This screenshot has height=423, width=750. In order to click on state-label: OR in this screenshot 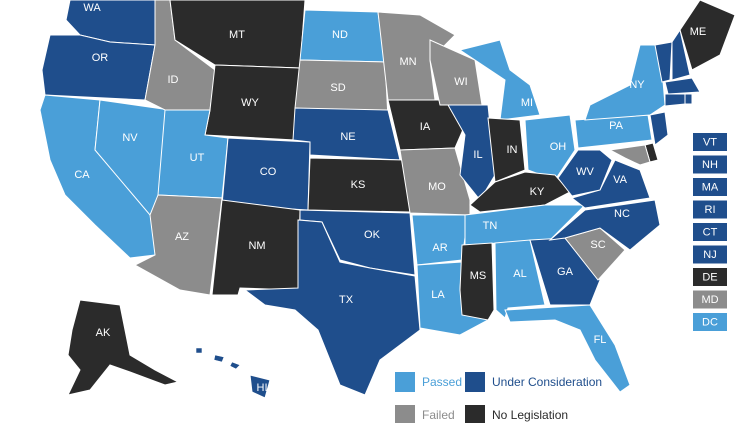, I will do `click(100, 58)`.